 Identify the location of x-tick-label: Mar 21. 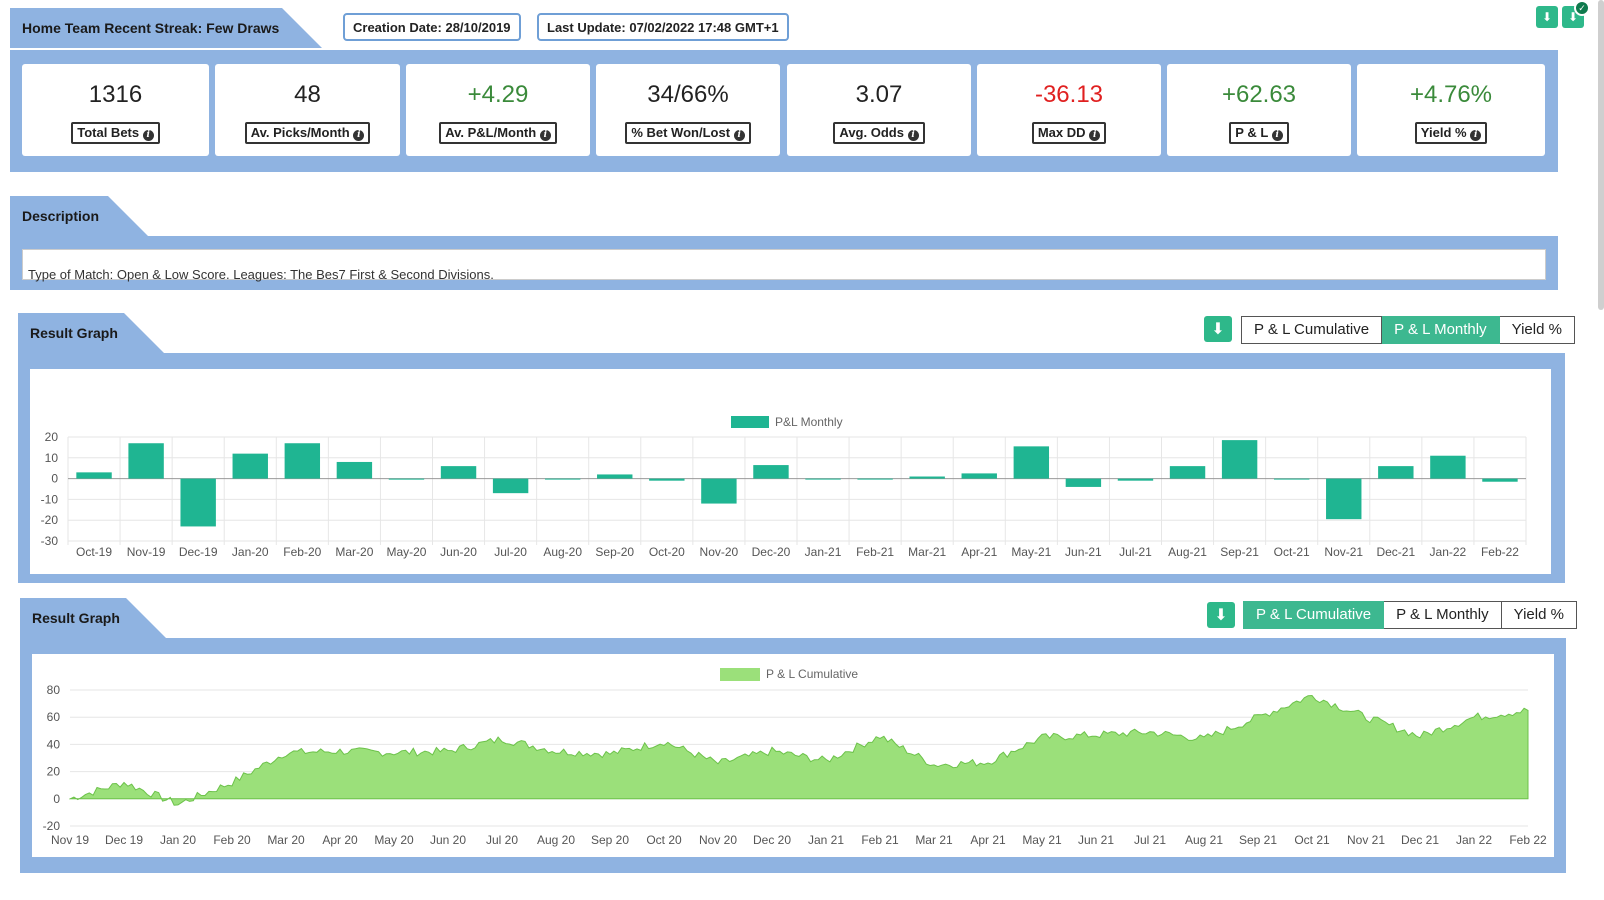
(934, 840).